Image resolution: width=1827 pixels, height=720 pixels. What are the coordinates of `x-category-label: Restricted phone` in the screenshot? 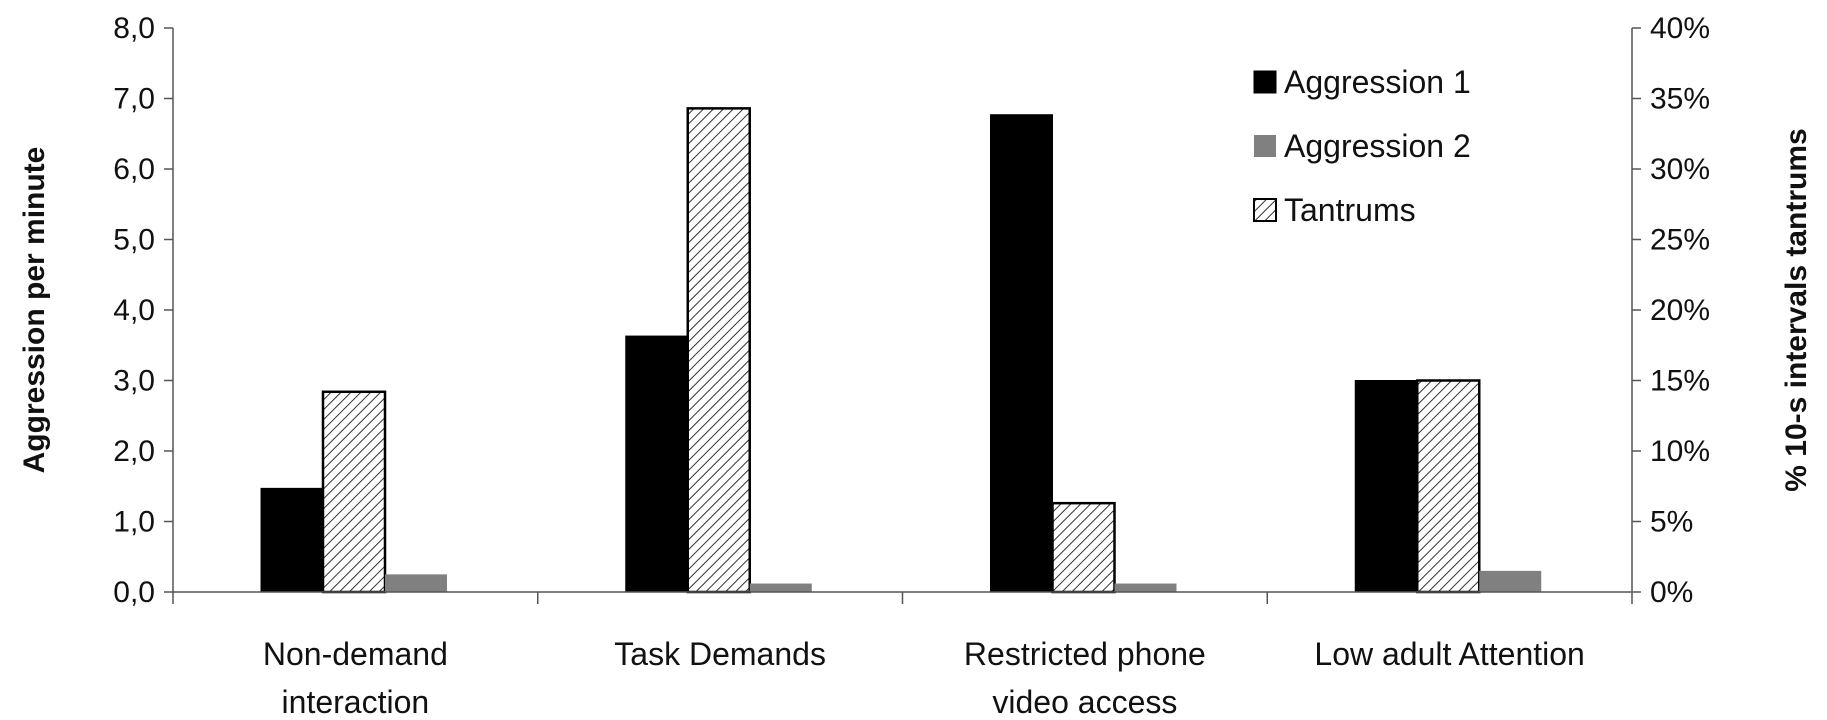 It's located at (1085, 654).